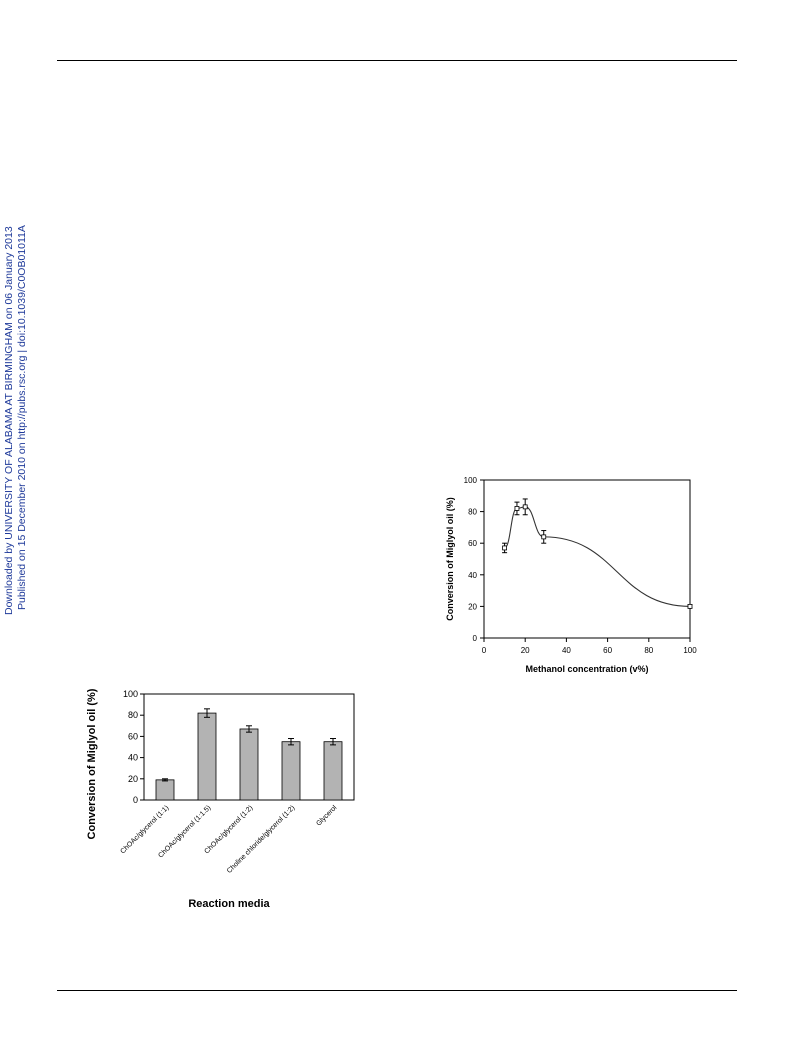 This screenshot has height=1039, width=793. I want to click on x-tick-label: 80, so click(648, 650).